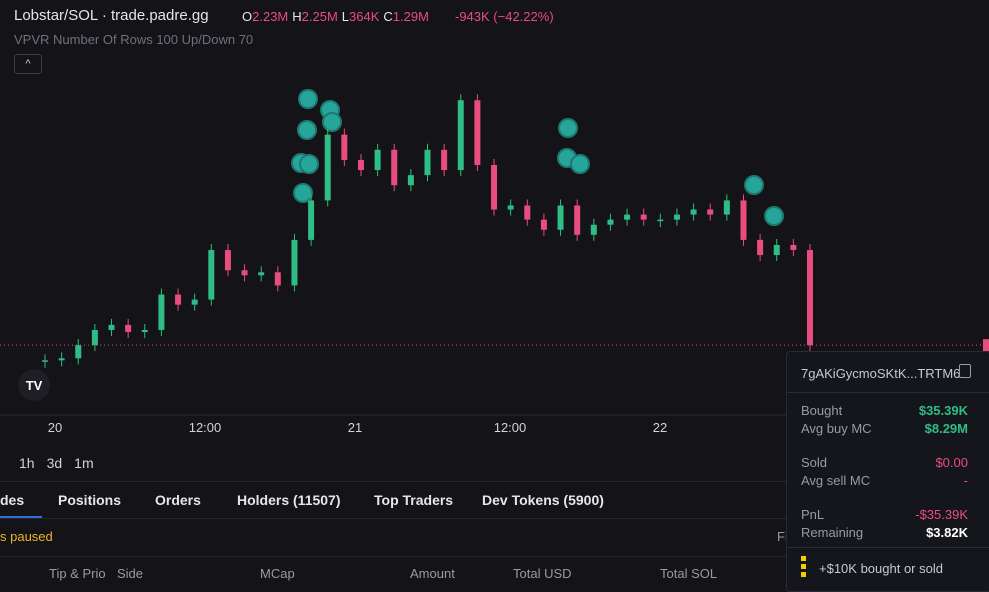  What do you see at coordinates (28, 64) in the screenshot?
I see `collapse-button: ^` at bounding box center [28, 64].